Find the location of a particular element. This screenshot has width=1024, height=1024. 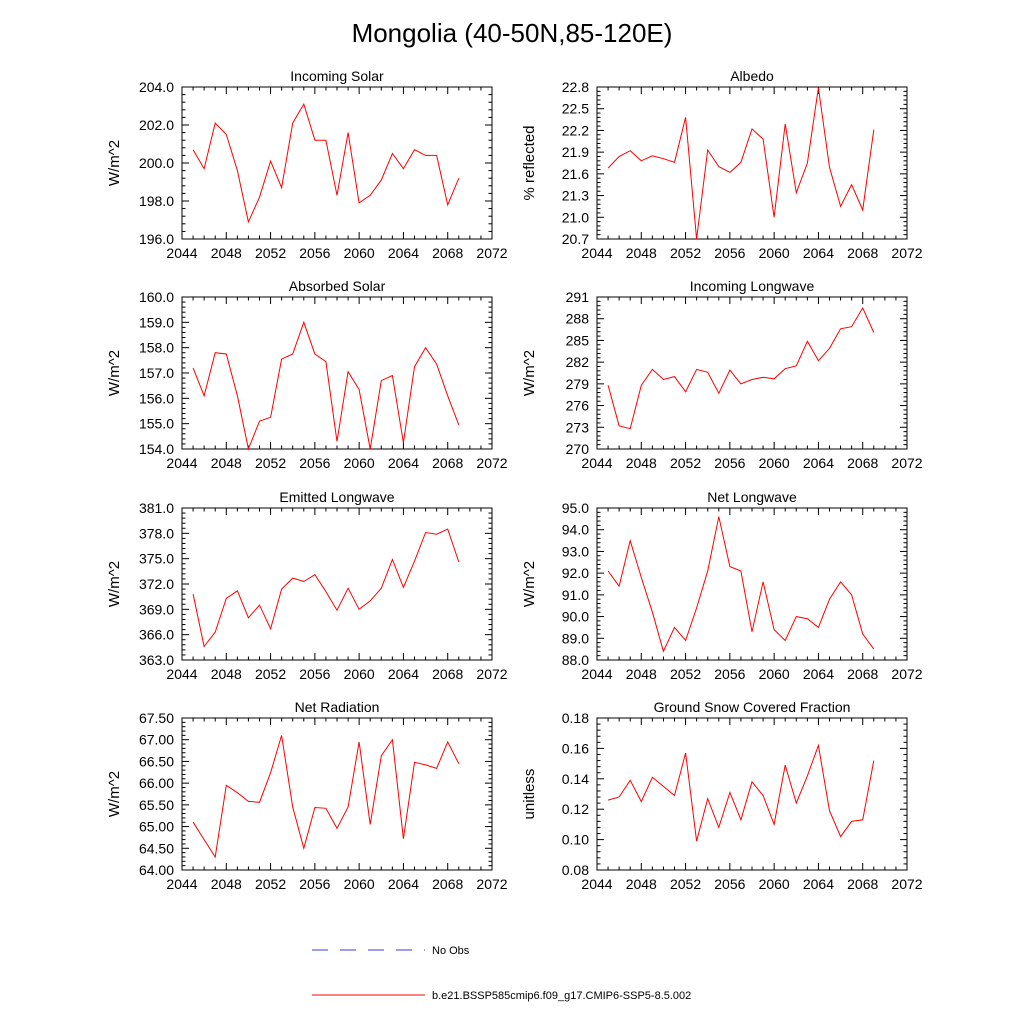

y-tick-label: 65.50 is located at coordinates (156, 805).